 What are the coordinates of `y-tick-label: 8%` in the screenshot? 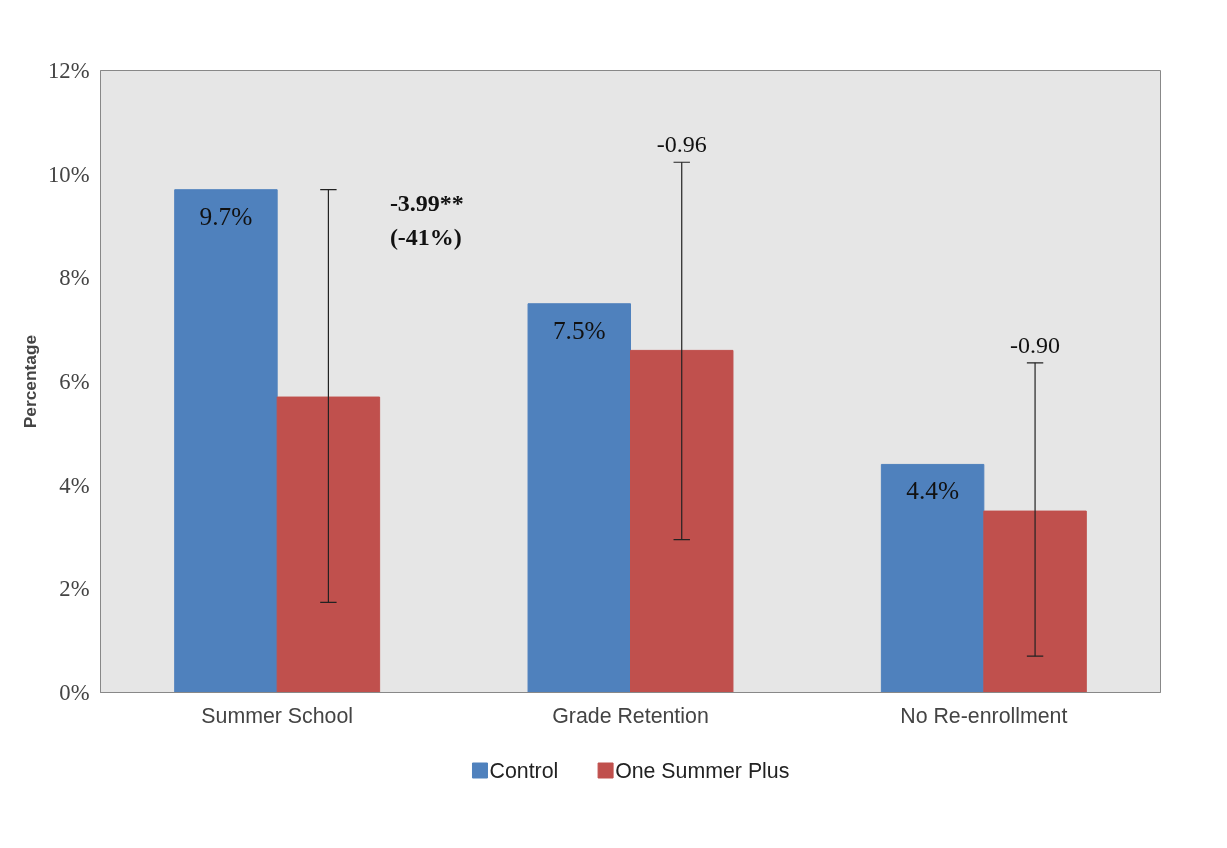 It's located at (74, 278).